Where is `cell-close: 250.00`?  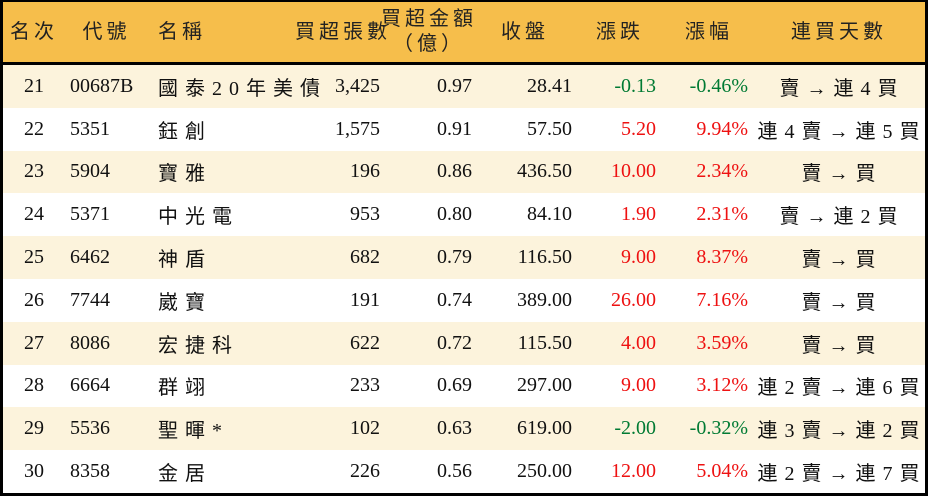 cell-close: 250.00 is located at coordinates (544, 471).